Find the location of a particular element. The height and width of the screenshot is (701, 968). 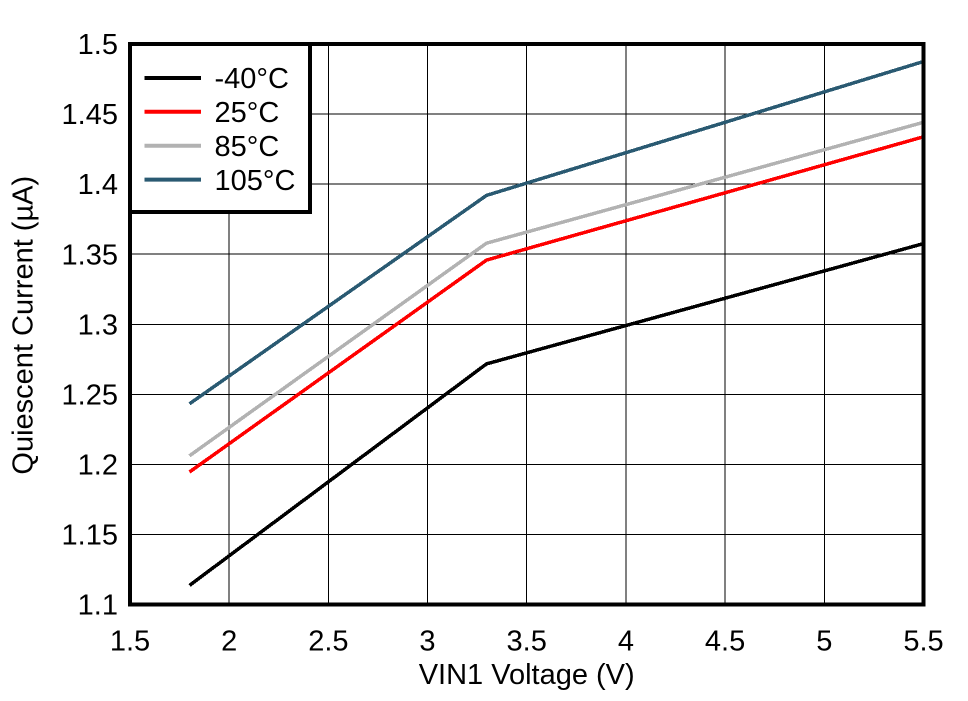

svg-text: 85°C is located at coordinates (247, 147).